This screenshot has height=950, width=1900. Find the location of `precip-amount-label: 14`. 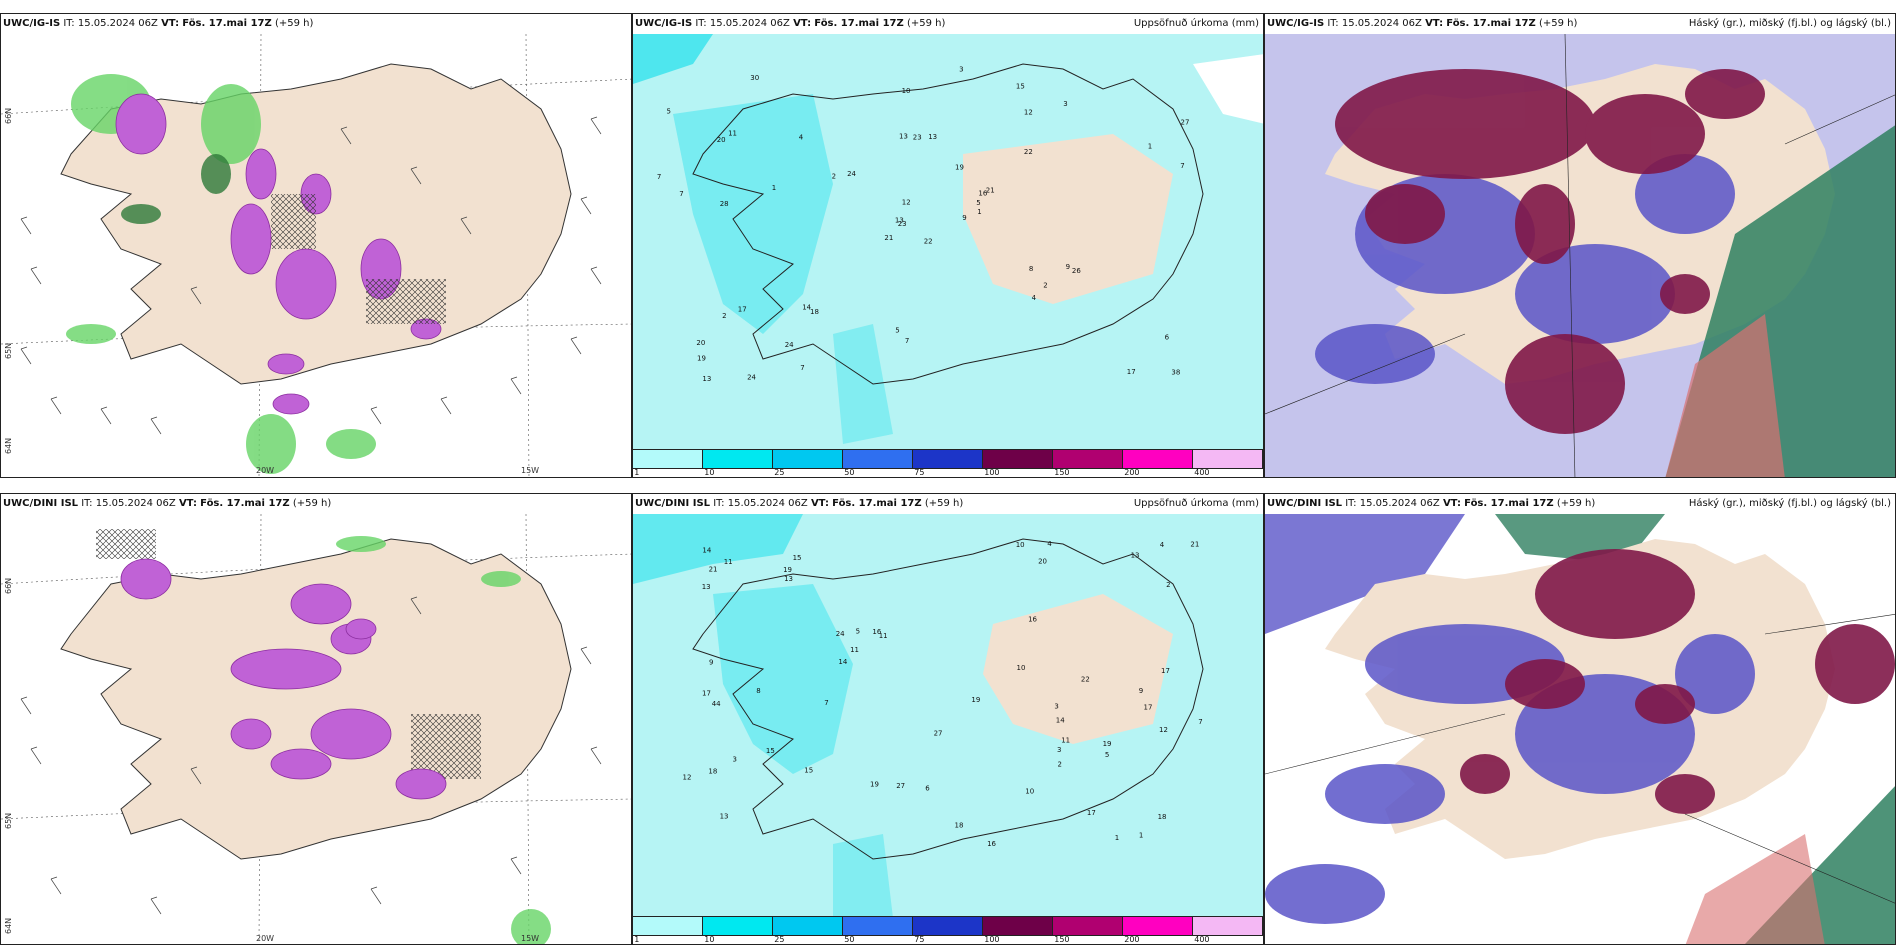

precip-amount-label: 14 is located at coordinates (806, 307).